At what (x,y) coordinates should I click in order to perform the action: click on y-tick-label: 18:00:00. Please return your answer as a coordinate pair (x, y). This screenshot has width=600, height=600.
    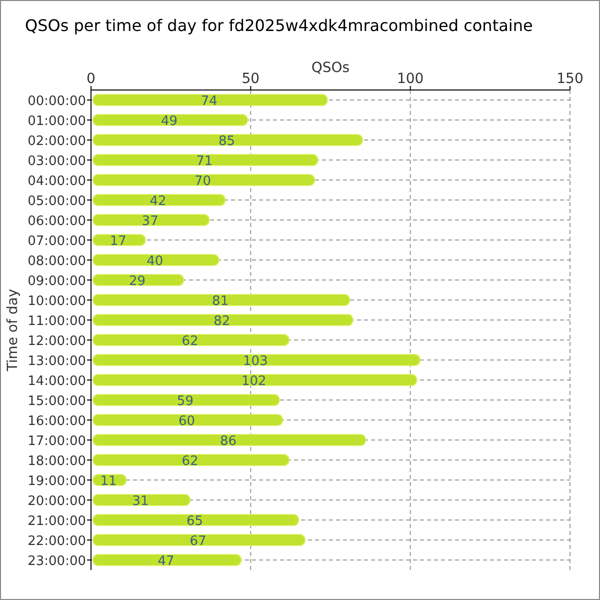
    Looking at the image, I should click on (57, 461).